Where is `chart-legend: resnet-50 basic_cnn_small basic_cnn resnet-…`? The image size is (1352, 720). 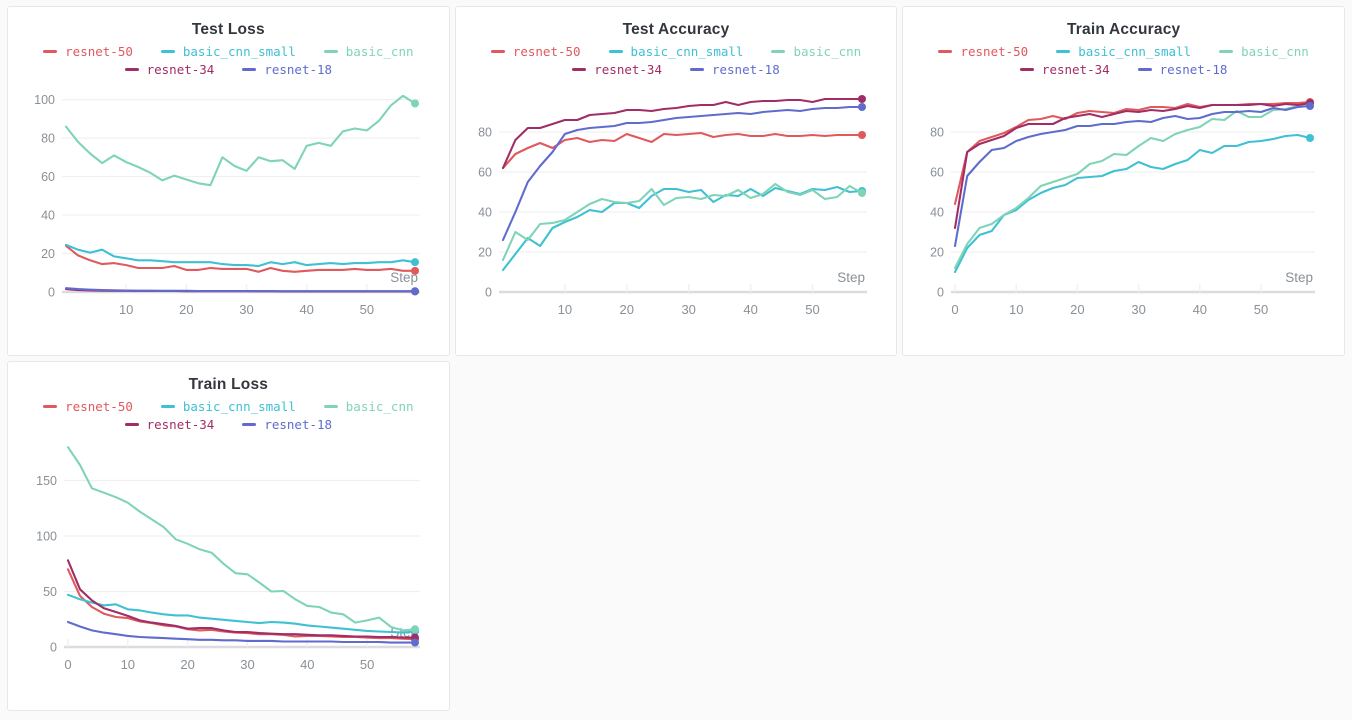
chart-legend: resnet-50 basic_cnn_small basic_cnn resnet-… is located at coordinates (1123, 60).